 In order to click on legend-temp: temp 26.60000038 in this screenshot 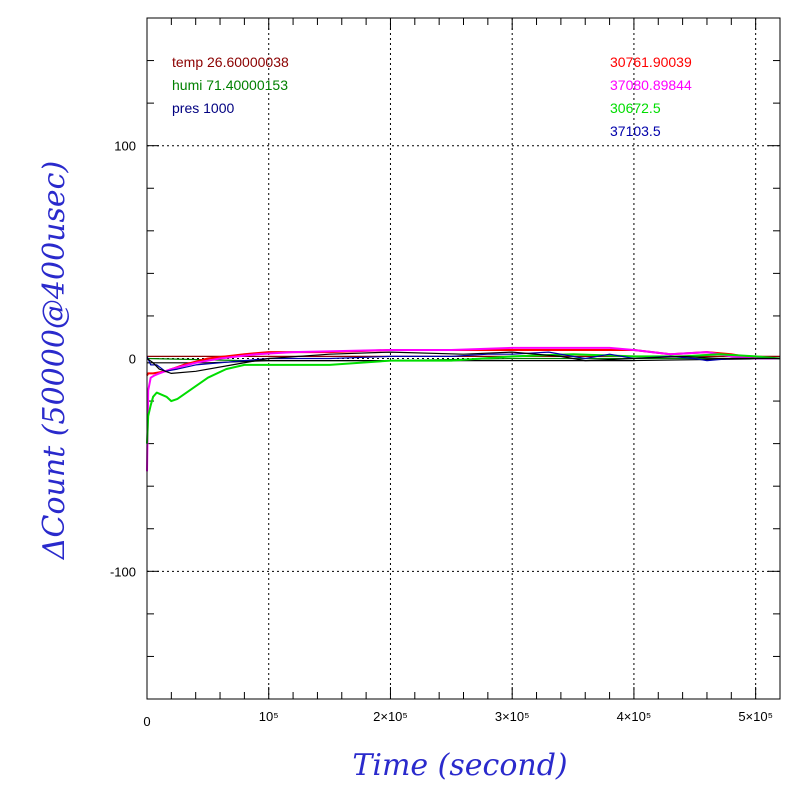, I will do `click(230, 62)`.